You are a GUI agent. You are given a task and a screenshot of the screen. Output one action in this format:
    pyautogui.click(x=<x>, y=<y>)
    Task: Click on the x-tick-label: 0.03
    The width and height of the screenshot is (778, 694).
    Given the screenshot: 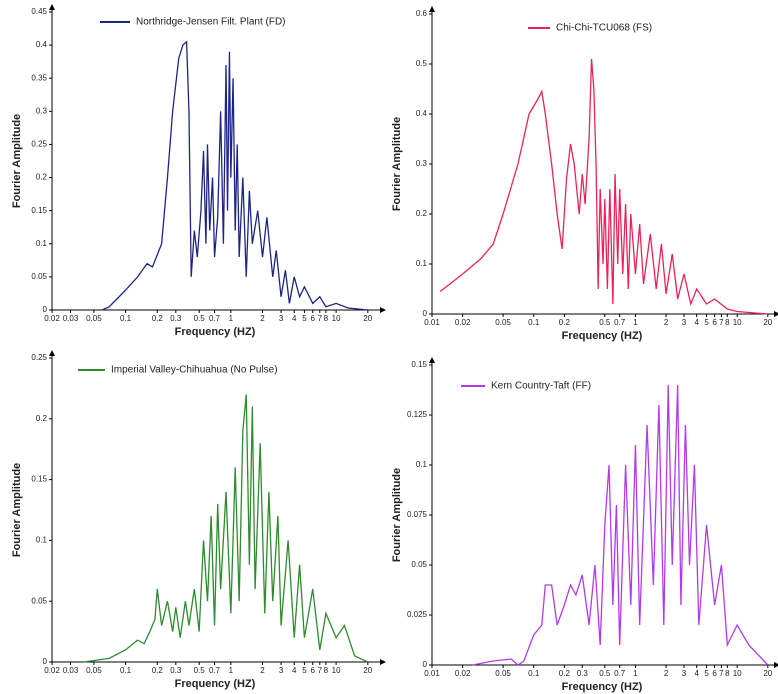 What is the action you would take?
    pyautogui.click(x=71, y=670)
    